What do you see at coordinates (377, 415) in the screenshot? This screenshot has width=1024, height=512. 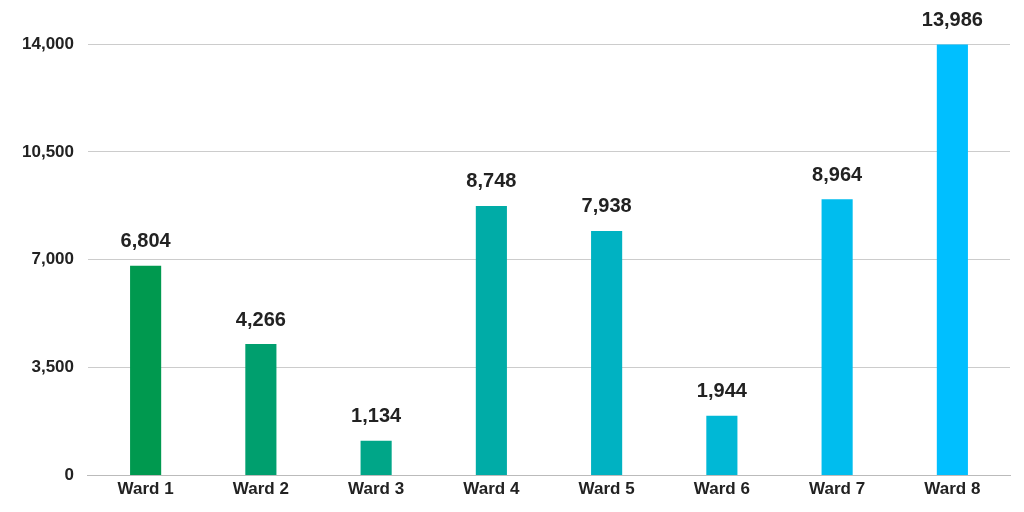 I see `data-label: 1,134` at bounding box center [377, 415].